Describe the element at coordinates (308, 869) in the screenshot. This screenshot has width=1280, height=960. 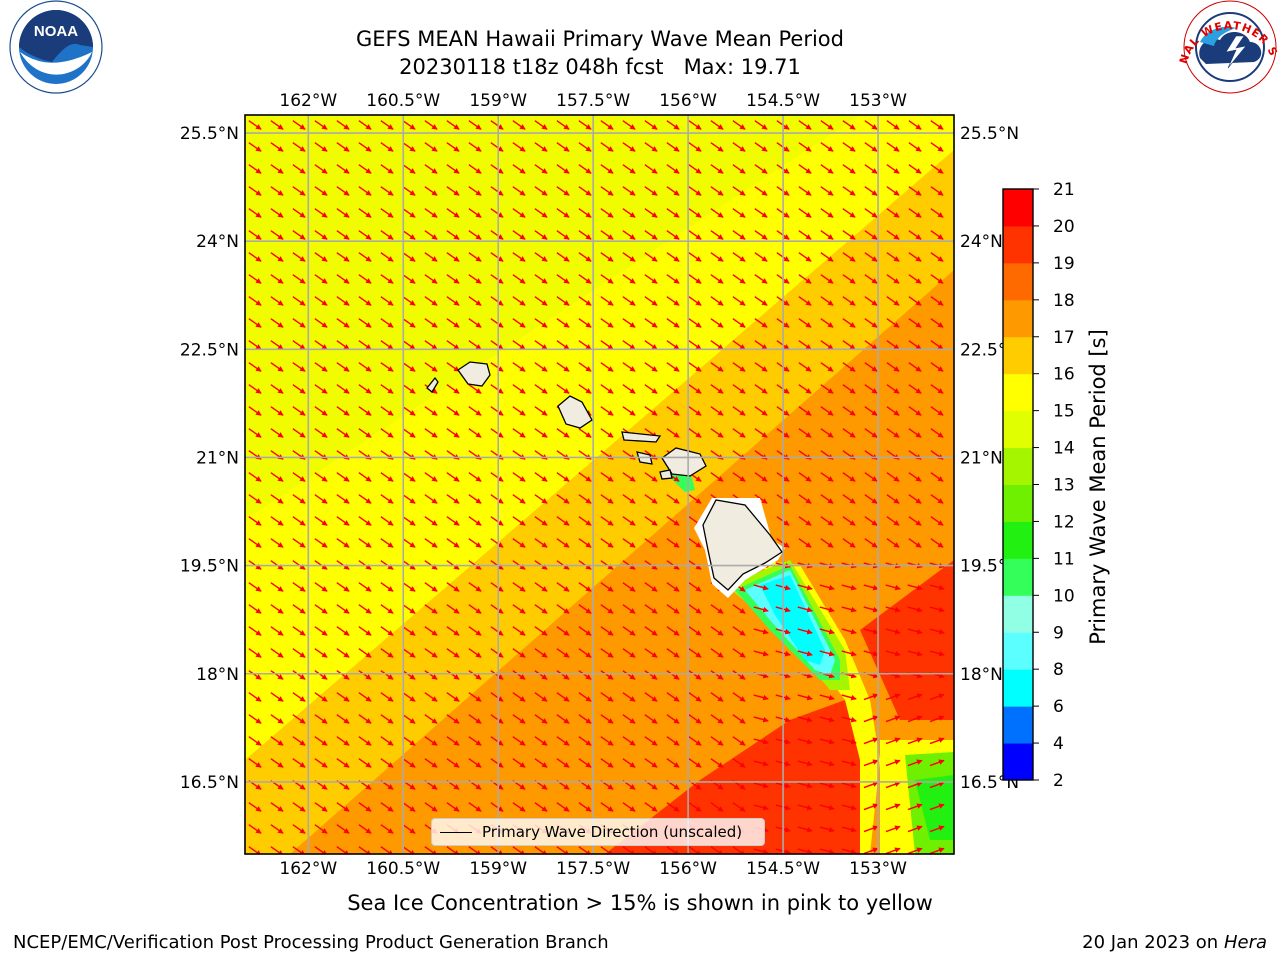
I see `lon-tick-label: 162°W` at that location.